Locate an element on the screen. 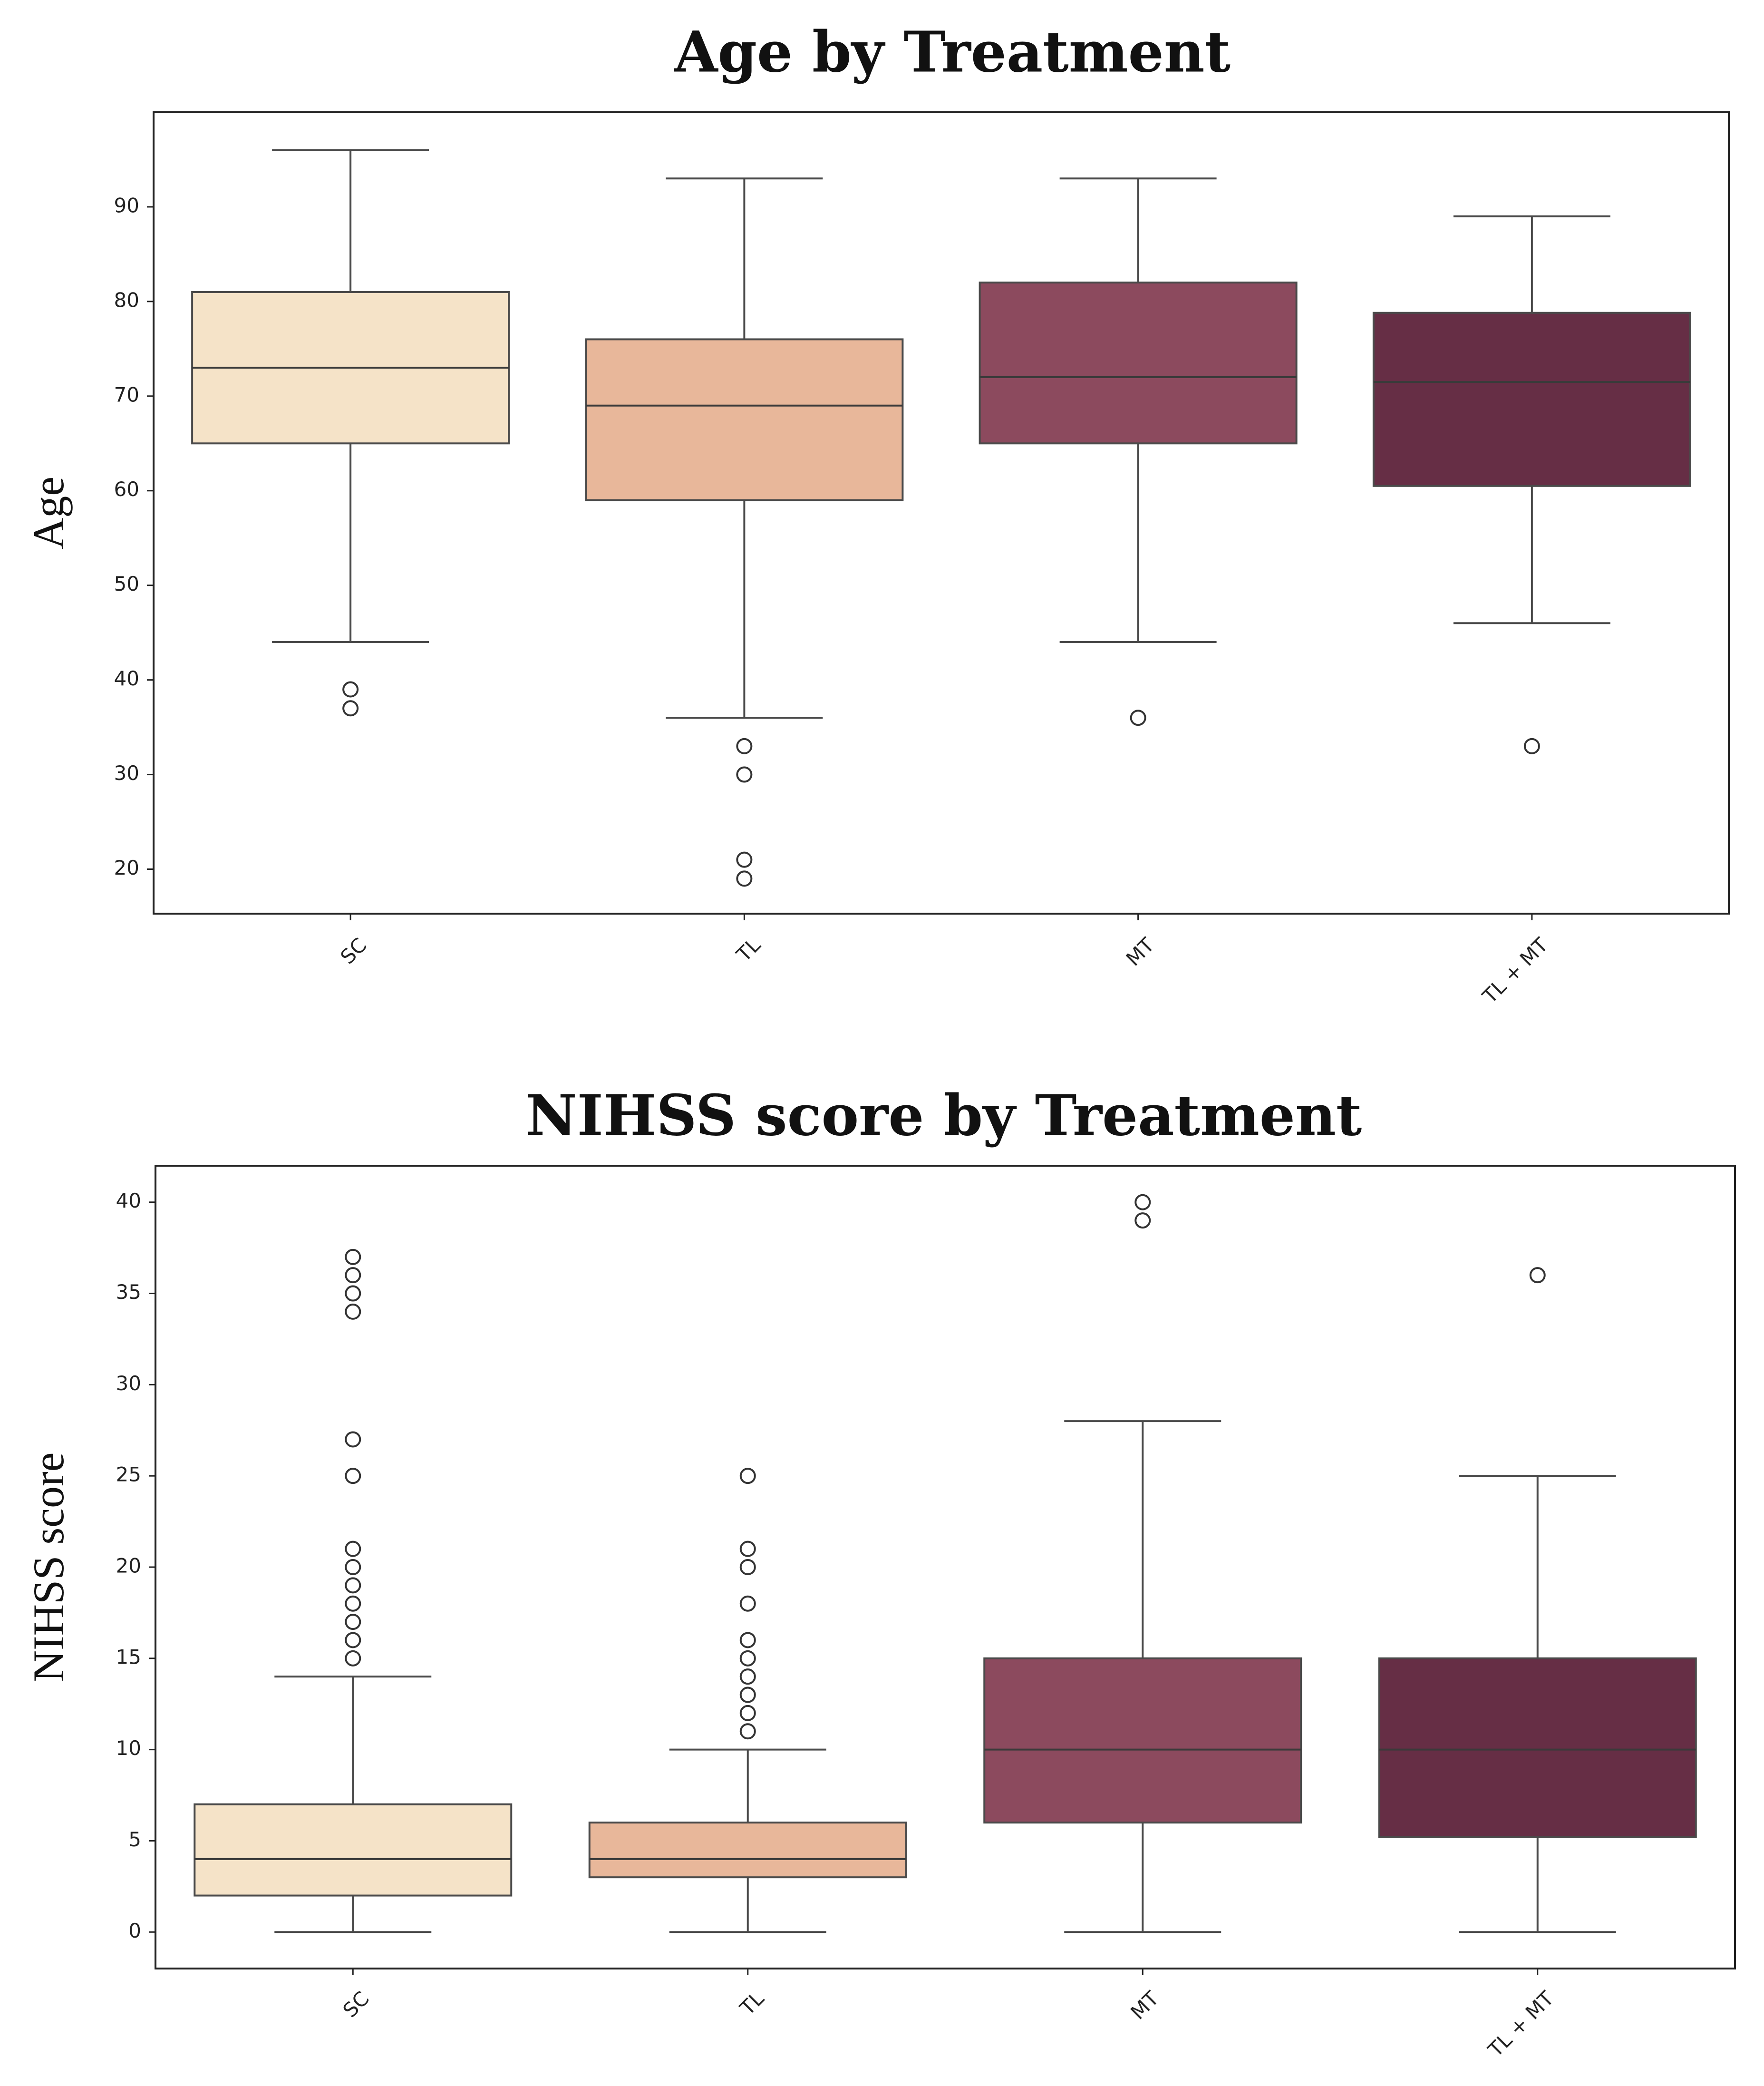 This screenshot has width=1764, height=2086. y-tick-label: 80 is located at coordinates (126, 300).